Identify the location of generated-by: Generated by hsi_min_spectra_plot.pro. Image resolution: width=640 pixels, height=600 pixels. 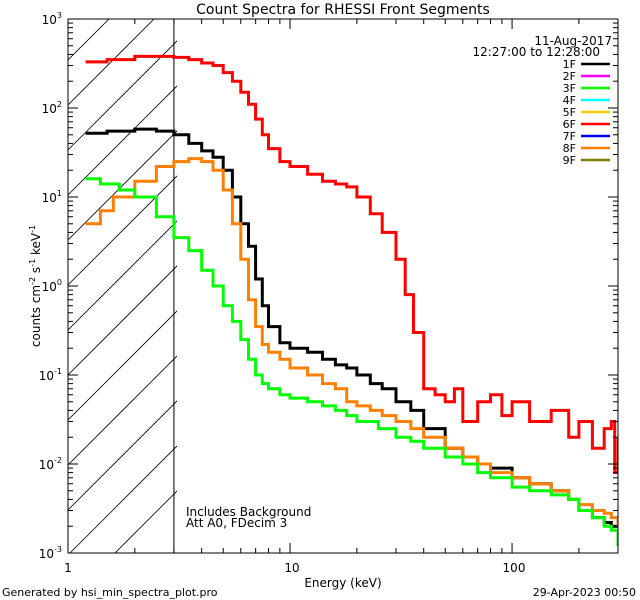
(110, 592).